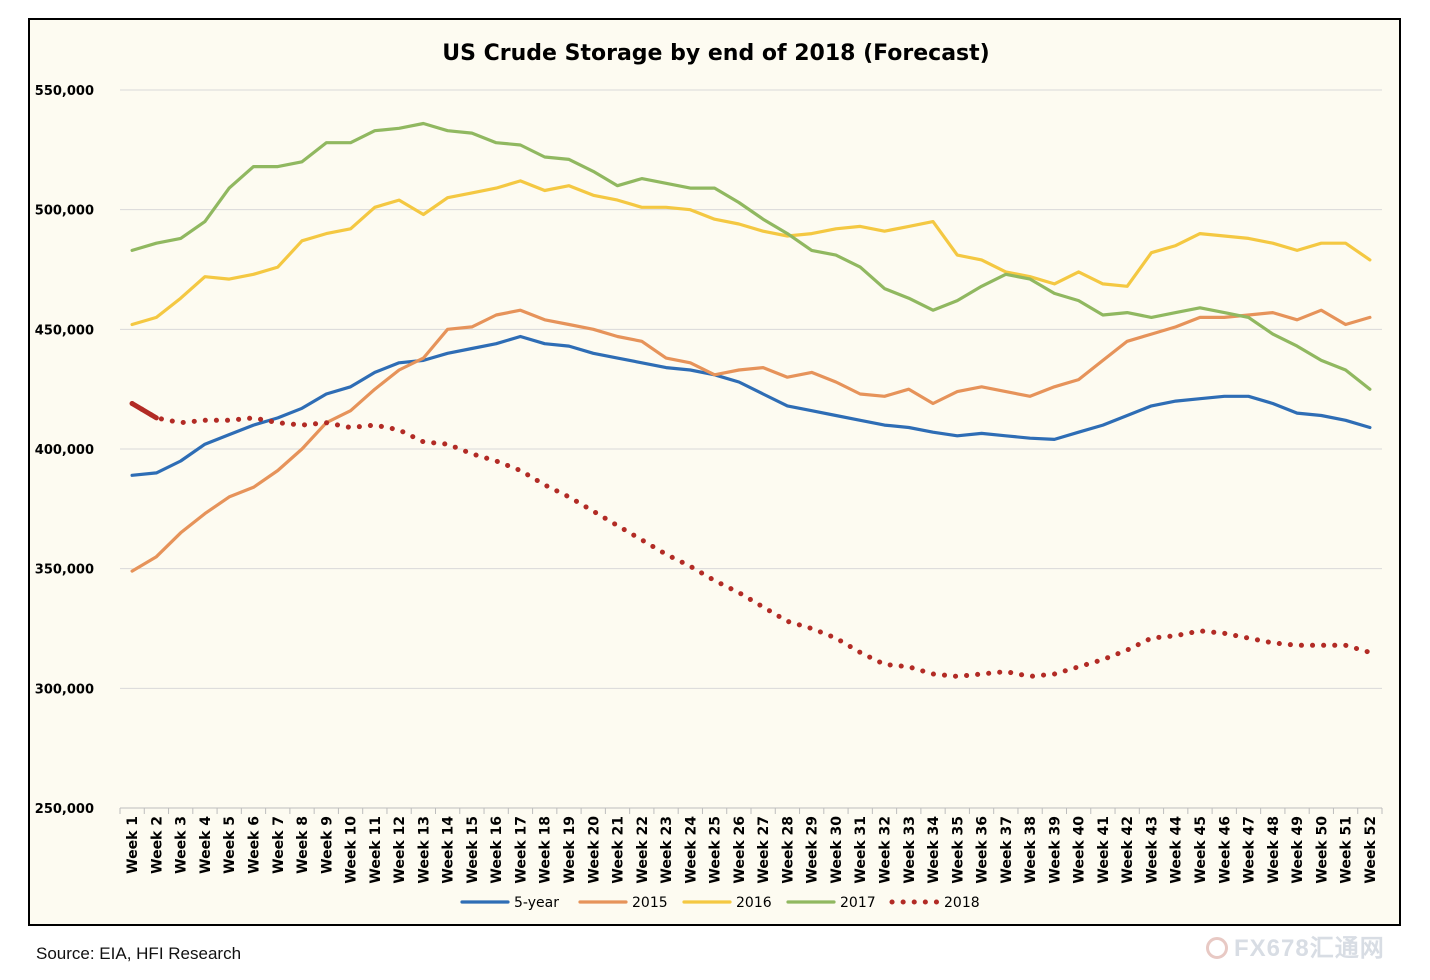  Describe the element at coordinates (1347, 850) in the screenshot. I see `x-tick-label: Week 51` at that location.